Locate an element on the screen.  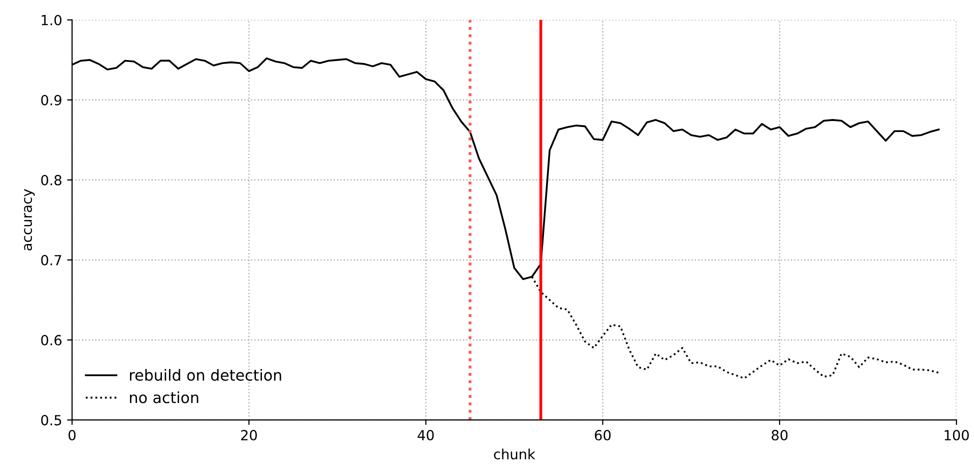
y-axis-title: accuracy is located at coordinates (29, 219).